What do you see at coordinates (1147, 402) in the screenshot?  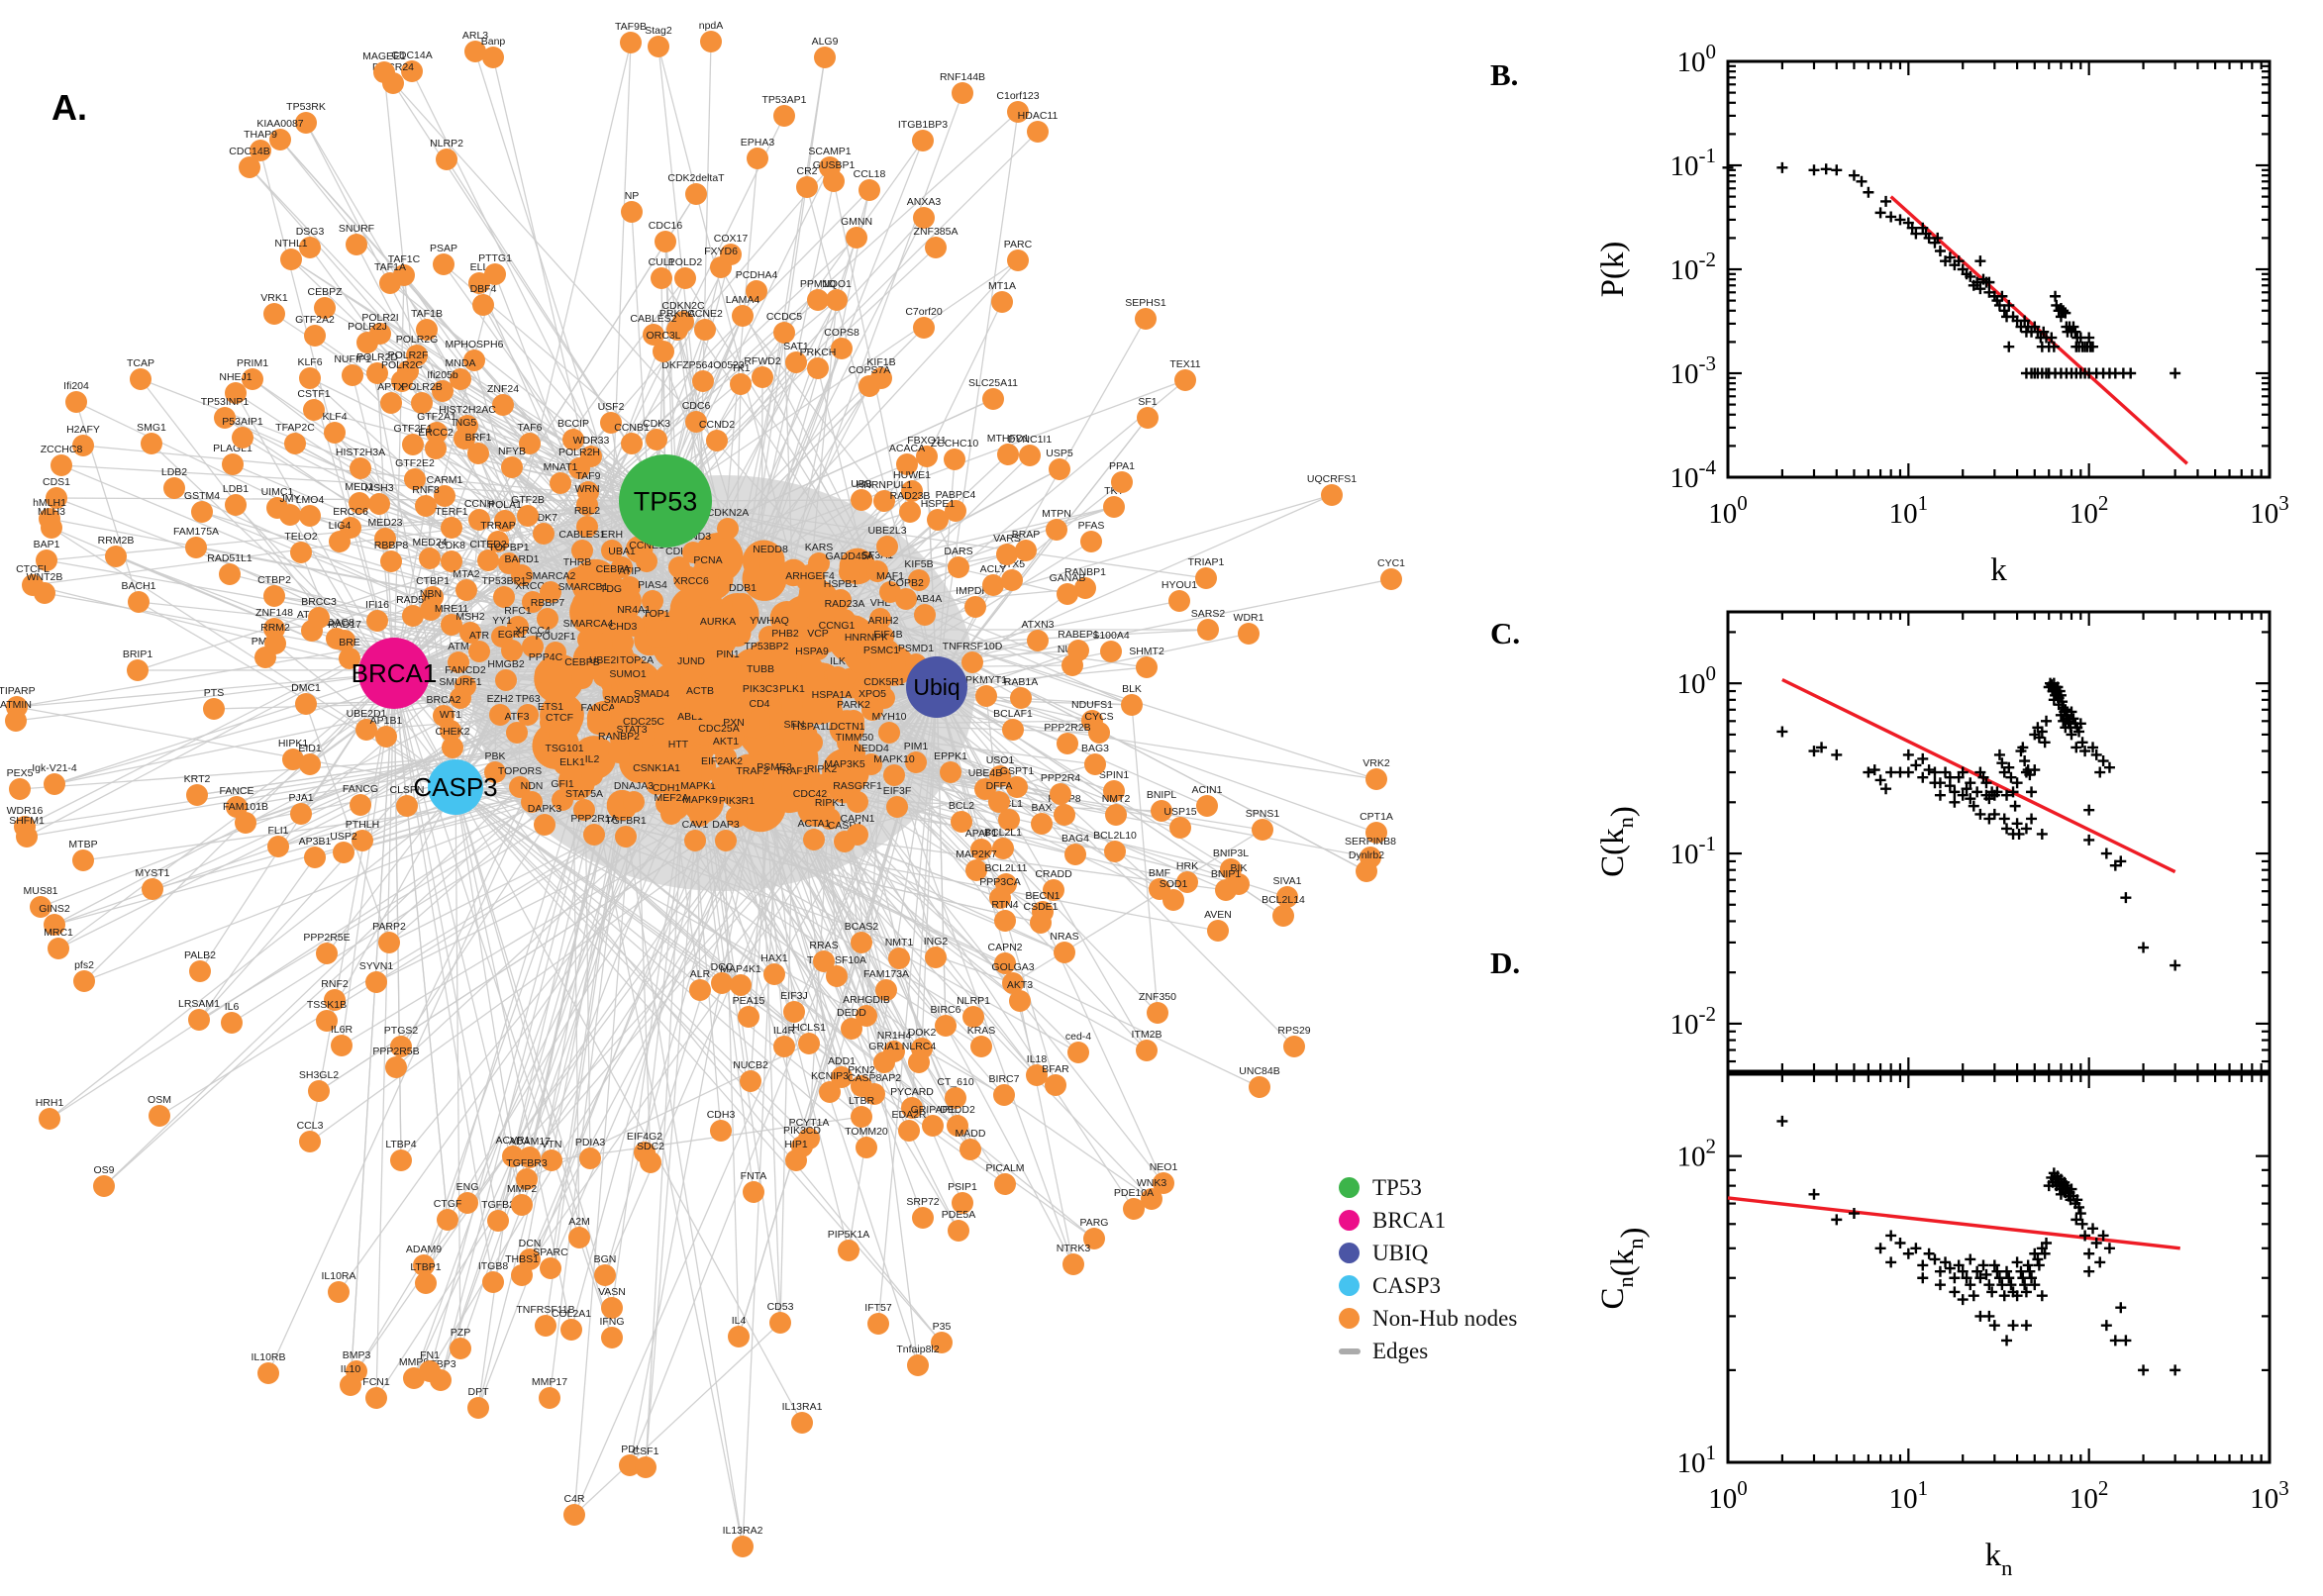 I see `network-node-label: SF1` at bounding box center [1147, 402].